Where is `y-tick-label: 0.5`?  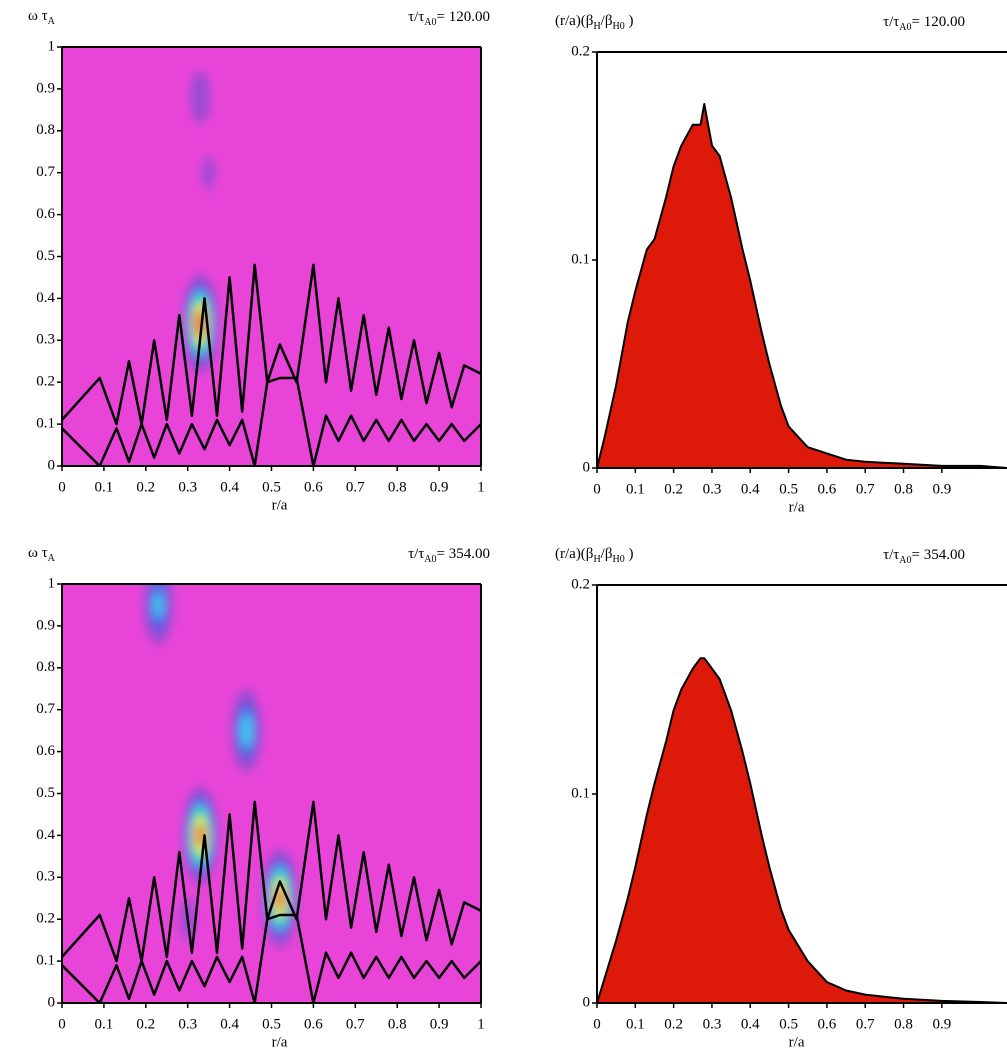 y-tick-label: 0.5 is located at coordinates (45, 256).